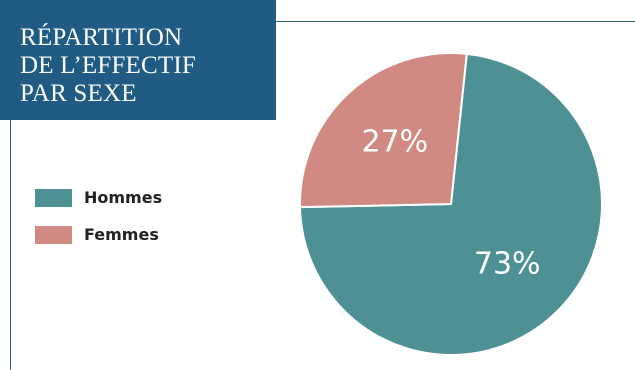  Describe the element at coordinates (121, 234) in the screenshot. I see `legend-label-femmes: Femmes` at that location.